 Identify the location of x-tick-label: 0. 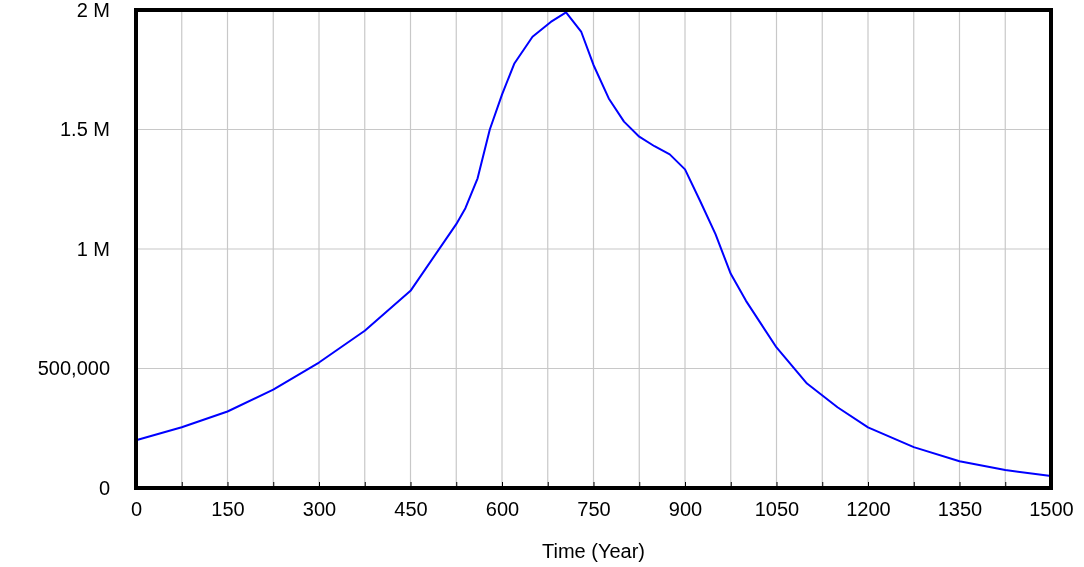
(136, 509).